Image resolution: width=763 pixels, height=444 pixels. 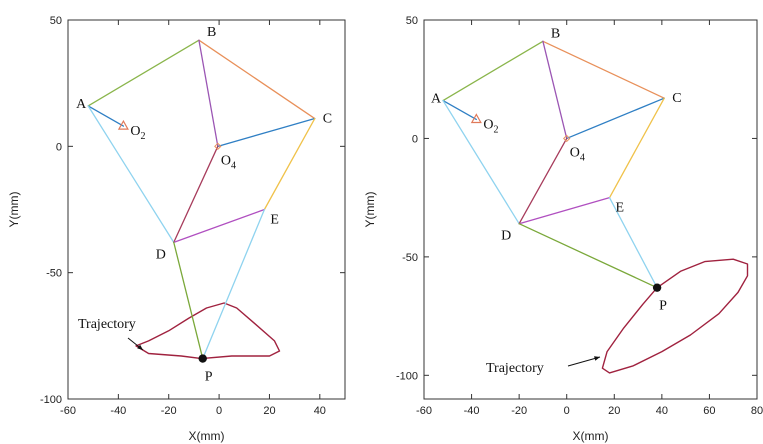 What do you see at coordinates (584, 361) in the screenshot?
I see `annotation-arrow` at bounding box center [584, 361].